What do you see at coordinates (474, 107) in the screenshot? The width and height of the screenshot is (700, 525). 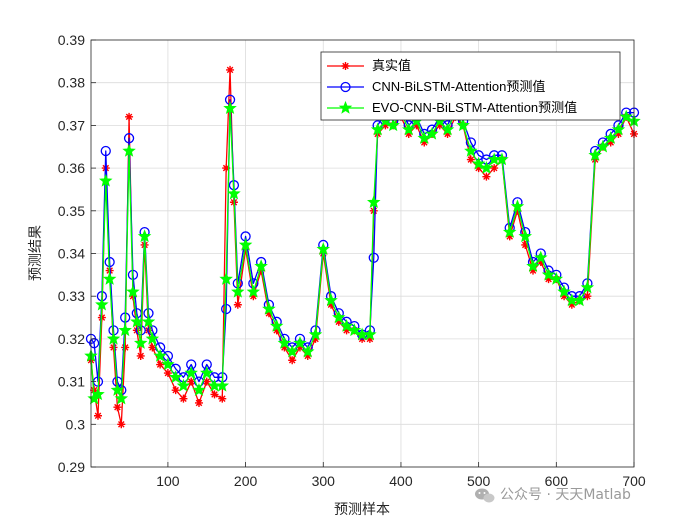 I see `legend-label-evo-cnn-bilstm-attention: EVO-CNN-BiLSTM-Attention预测值` at bounding box center [474, 107].